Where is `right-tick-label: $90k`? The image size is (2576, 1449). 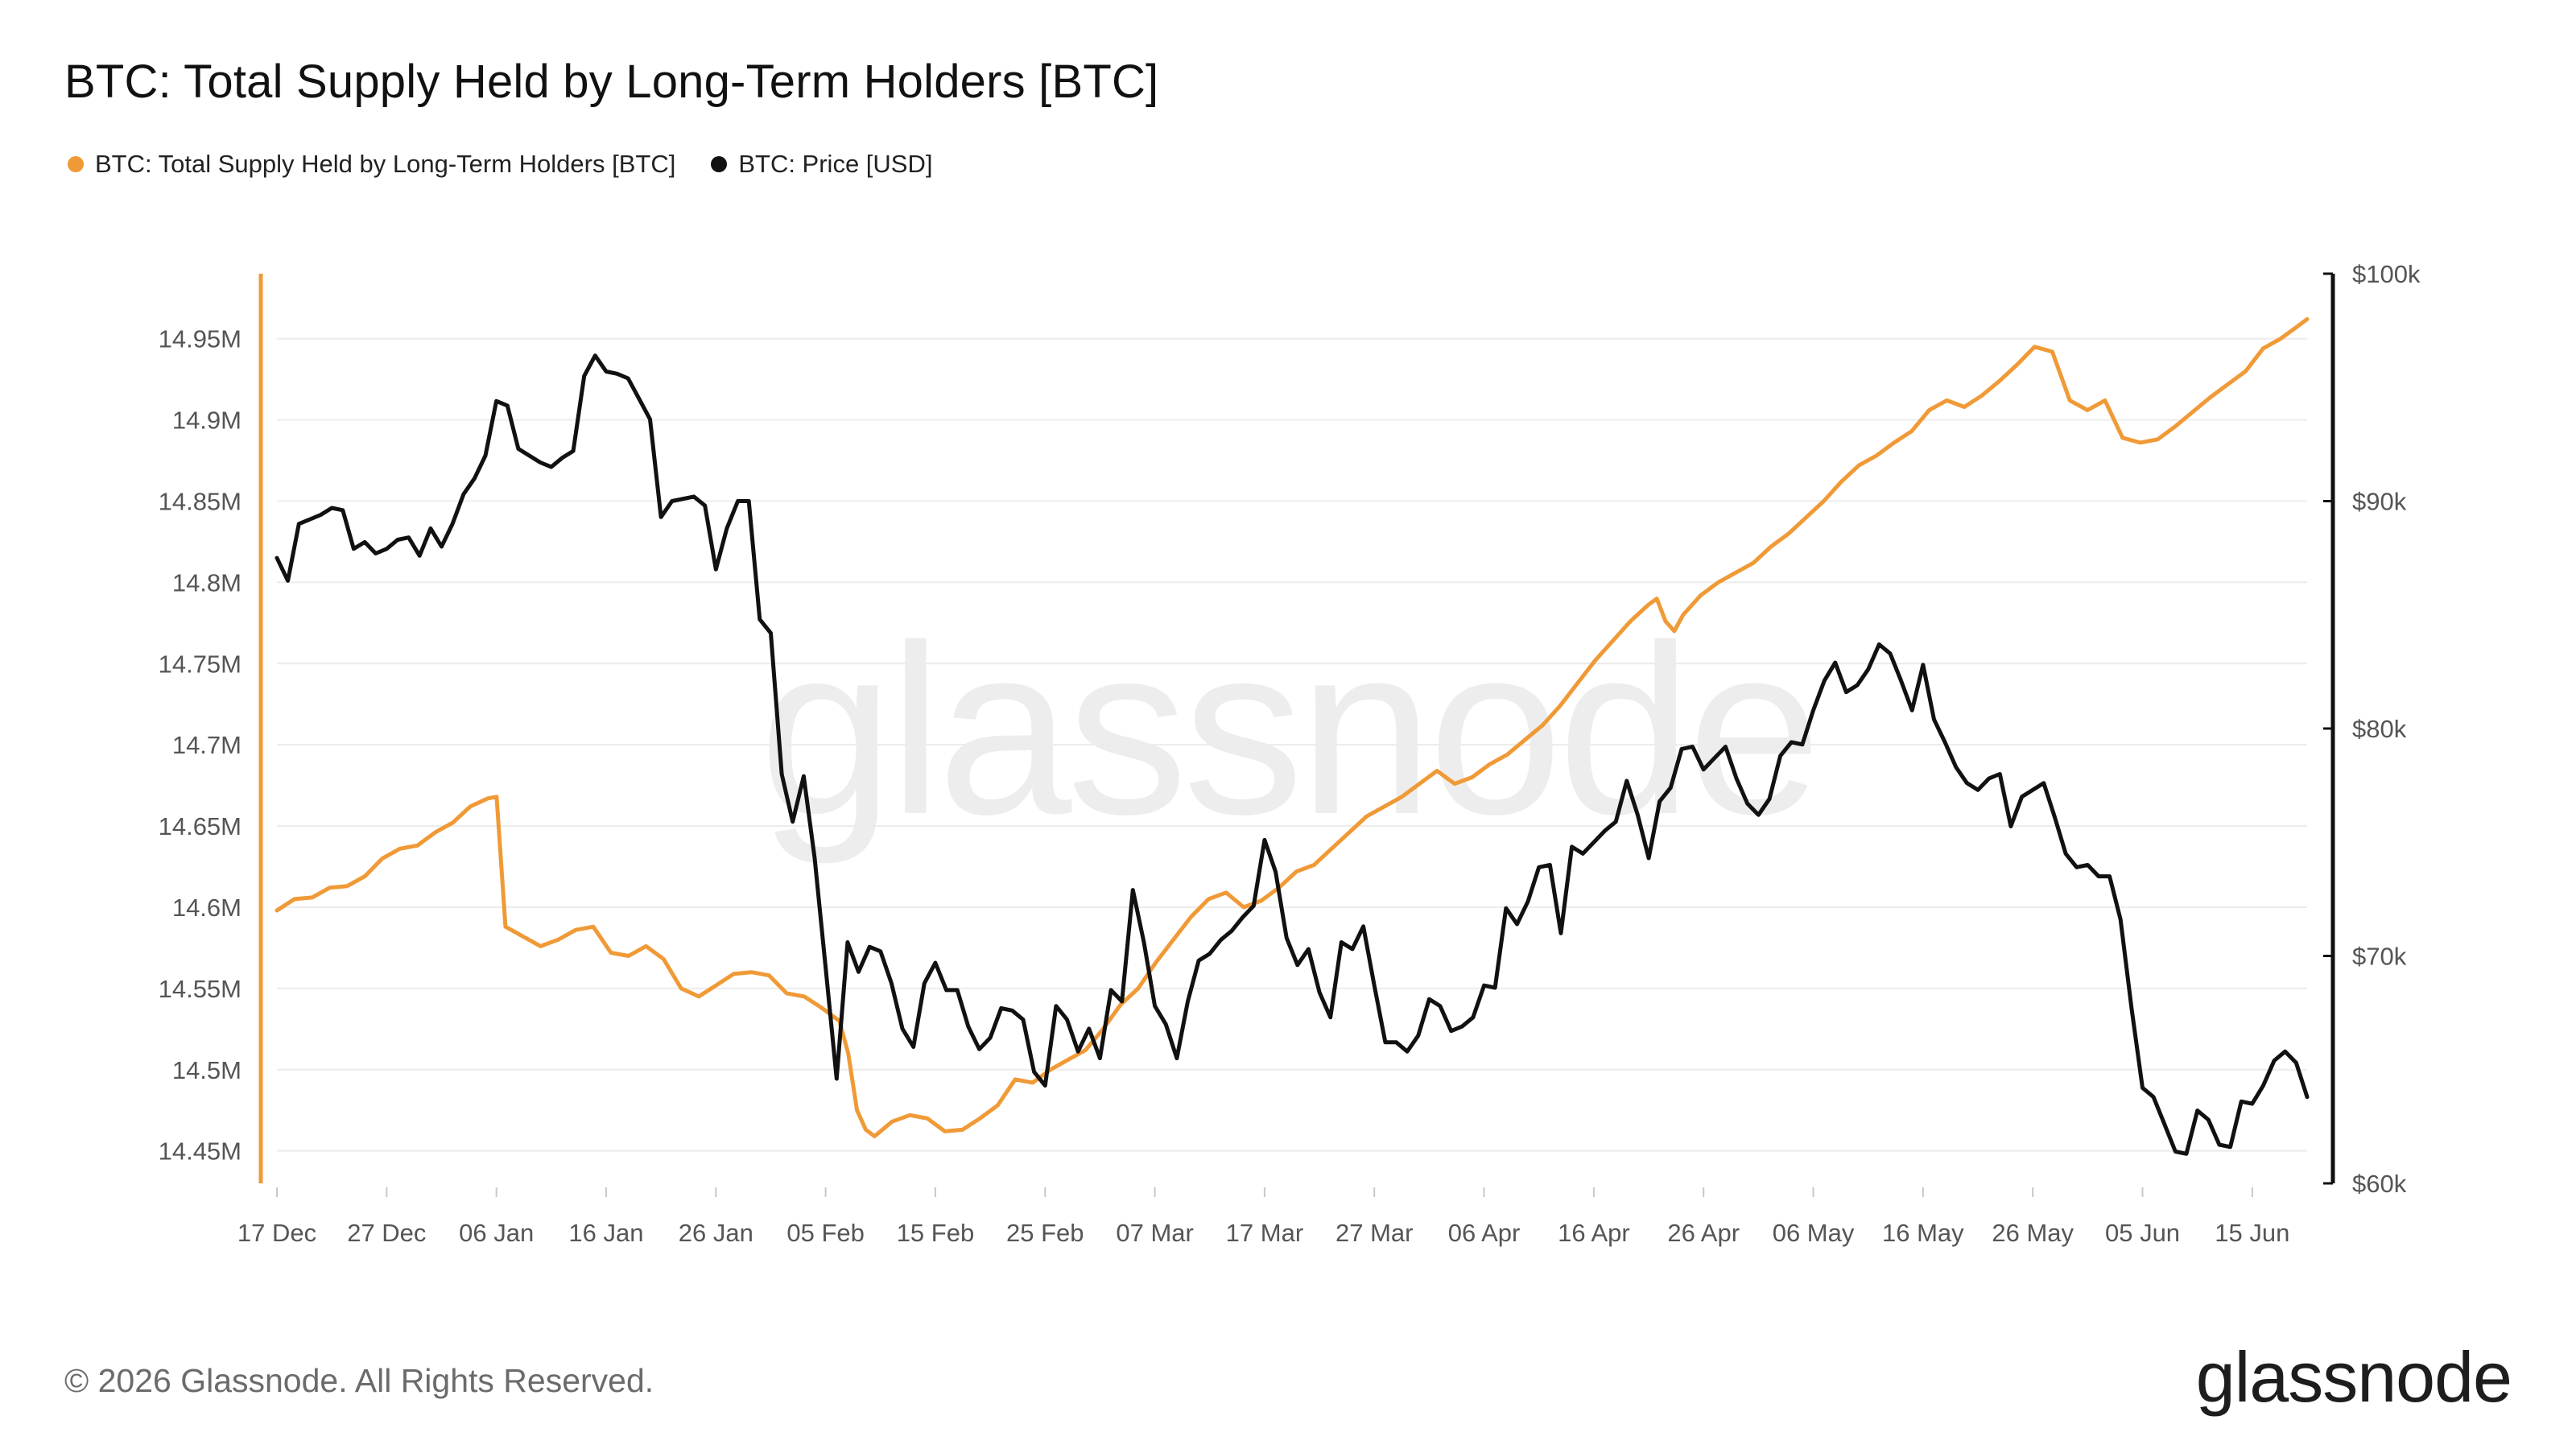 right-tick-label: $90k is located at coordinates (2379, 502).